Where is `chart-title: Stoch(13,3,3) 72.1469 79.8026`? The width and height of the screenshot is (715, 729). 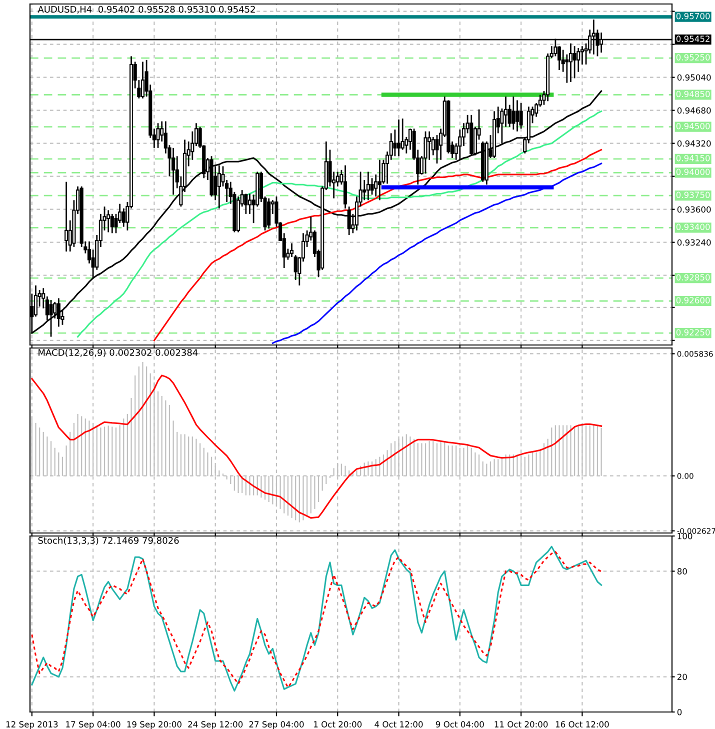
chart-title: Stoch(13,3,3) 72.1469 79.8026 is located at coordinates (108, 540).